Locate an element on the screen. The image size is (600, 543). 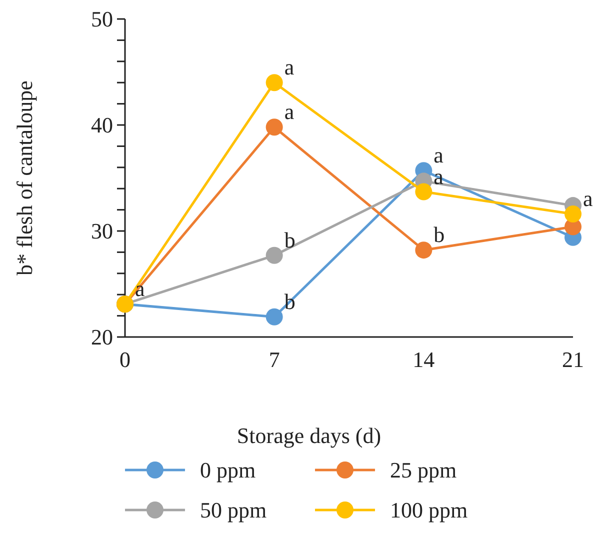
x-tick-label: 21 is located at coordinates (573, 359).